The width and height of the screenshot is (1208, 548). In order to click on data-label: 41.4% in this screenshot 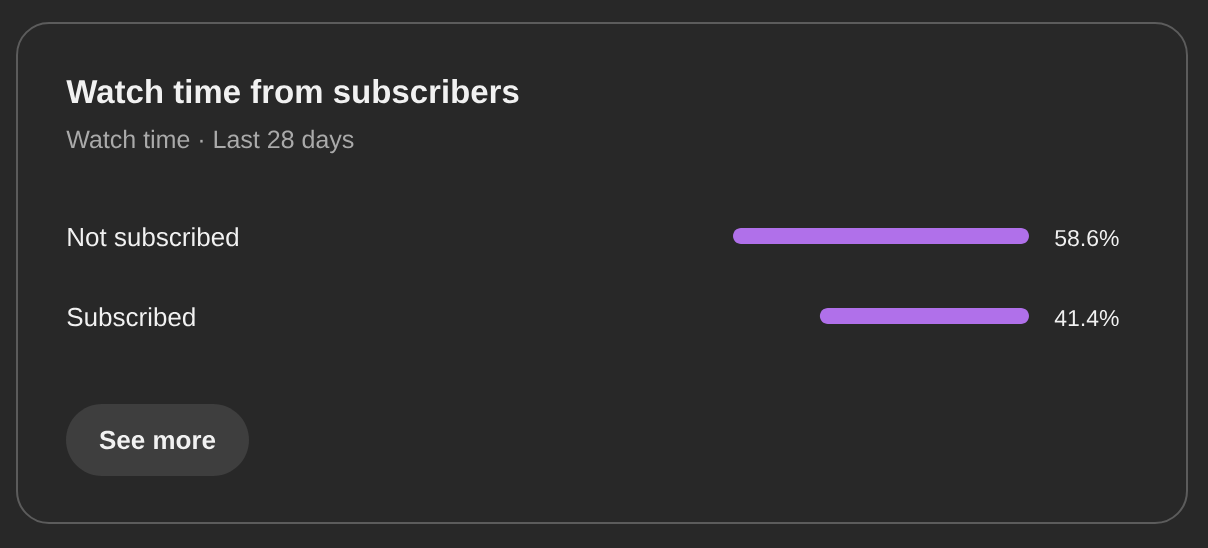, I will do `click(1086, 318)`.